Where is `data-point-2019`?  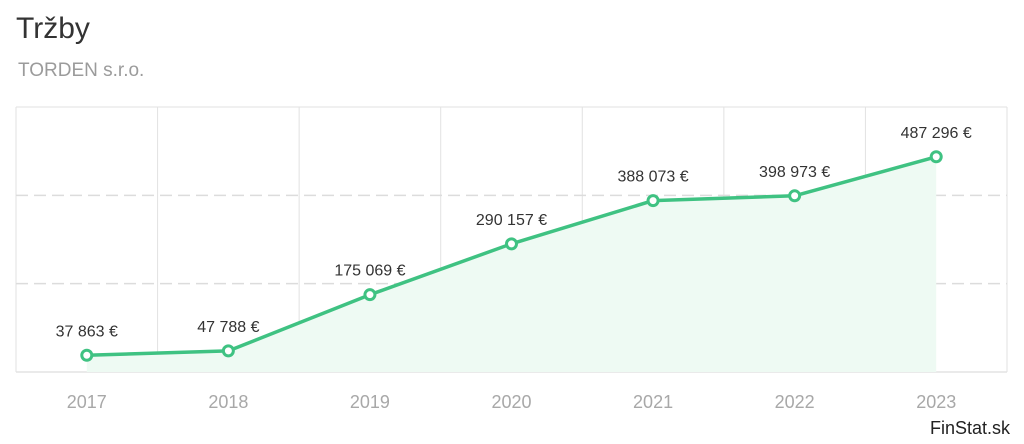 data-point-2019 is located at coordinates (370, 295).